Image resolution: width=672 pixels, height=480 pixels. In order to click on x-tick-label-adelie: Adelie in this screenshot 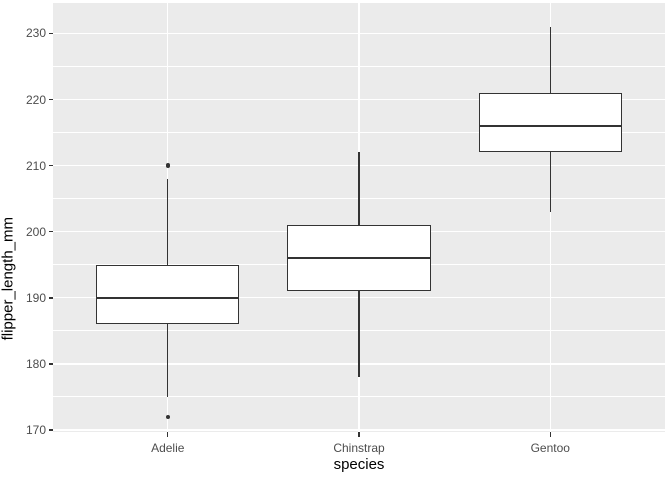, I will do `click(168, 448)`.